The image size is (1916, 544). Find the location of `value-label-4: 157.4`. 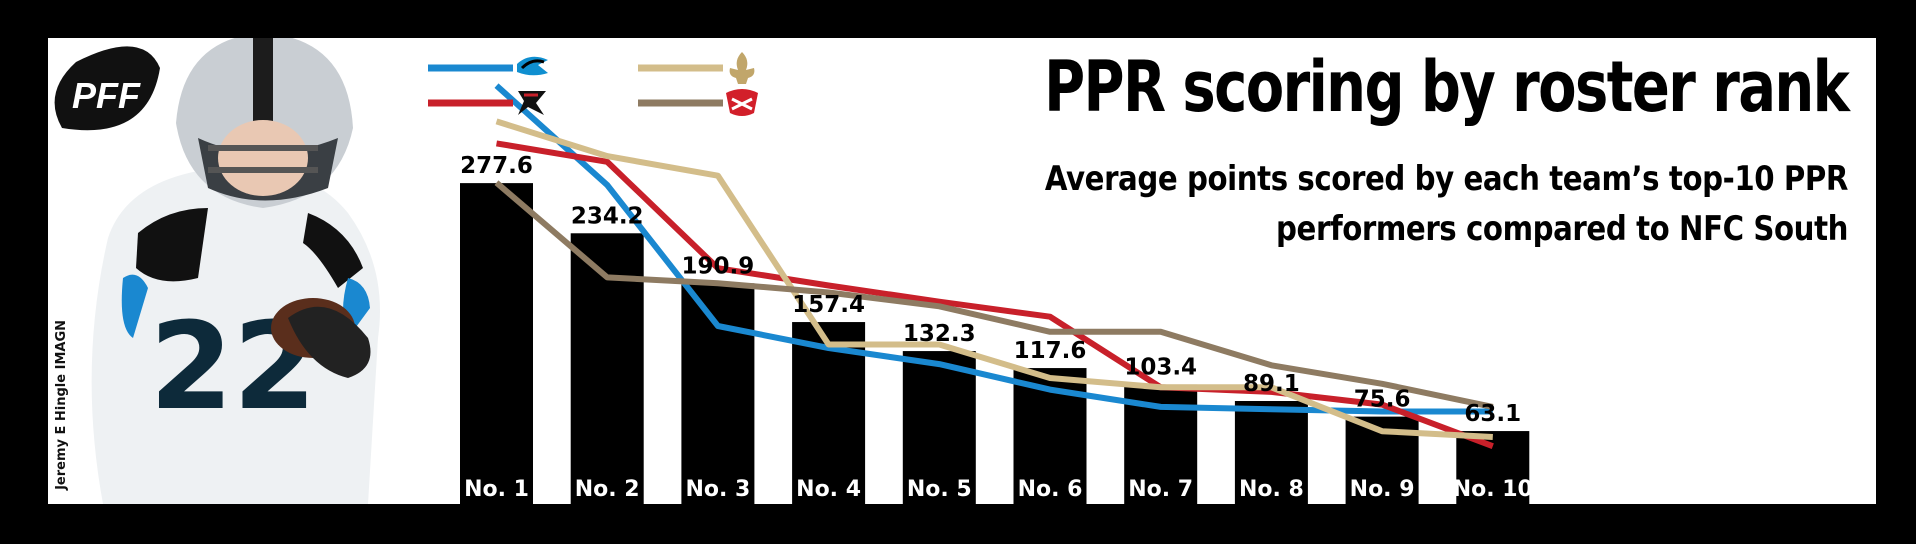

value-label-4: 157.4 is located at coordinates (828, 305).